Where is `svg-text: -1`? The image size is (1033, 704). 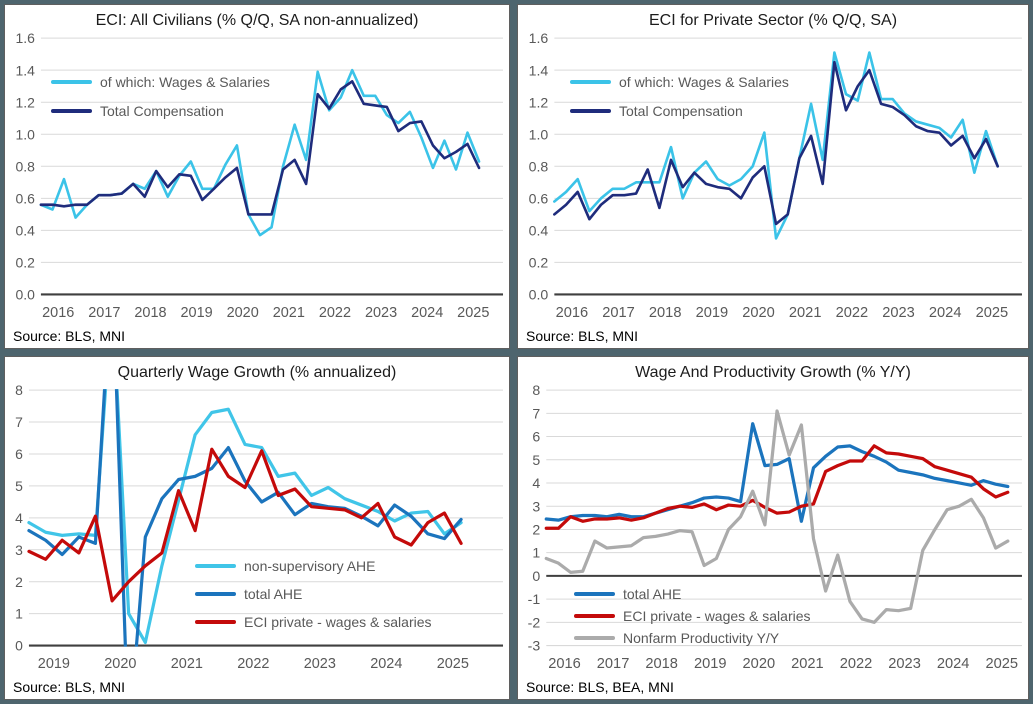
svg-text: -1 is located at coordinates (534, 600).